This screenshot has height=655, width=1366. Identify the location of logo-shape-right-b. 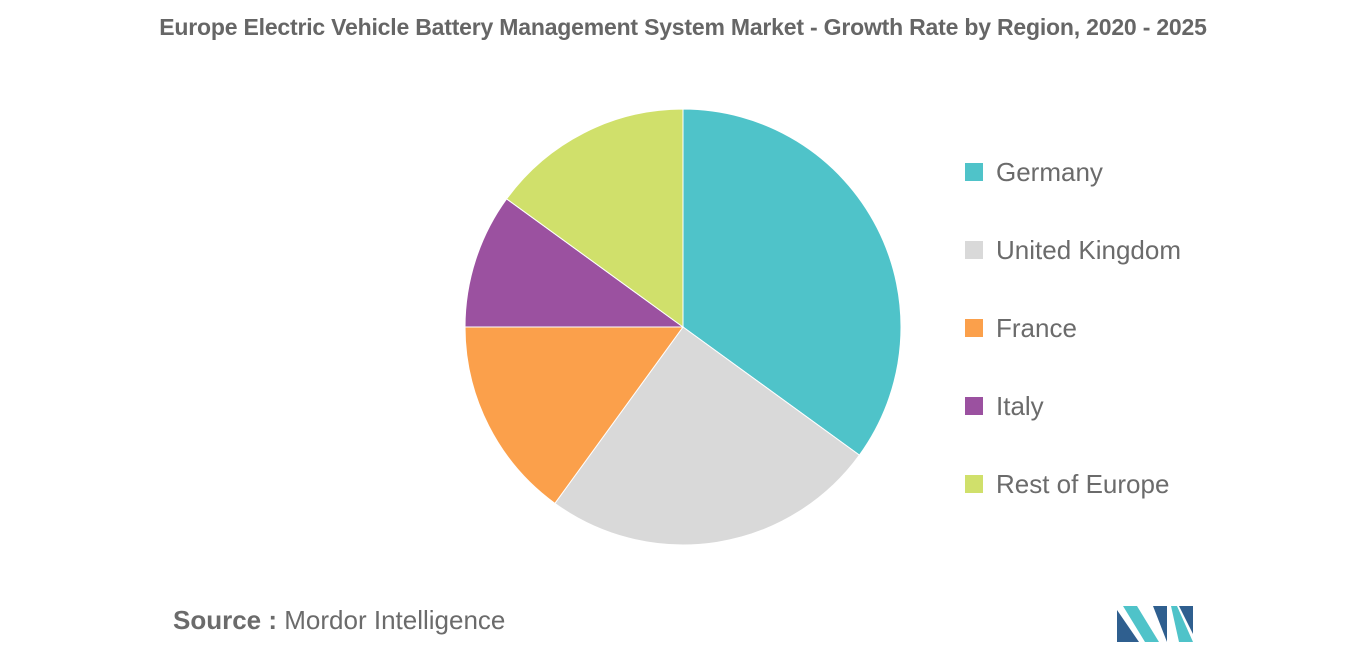
(1186, 620).